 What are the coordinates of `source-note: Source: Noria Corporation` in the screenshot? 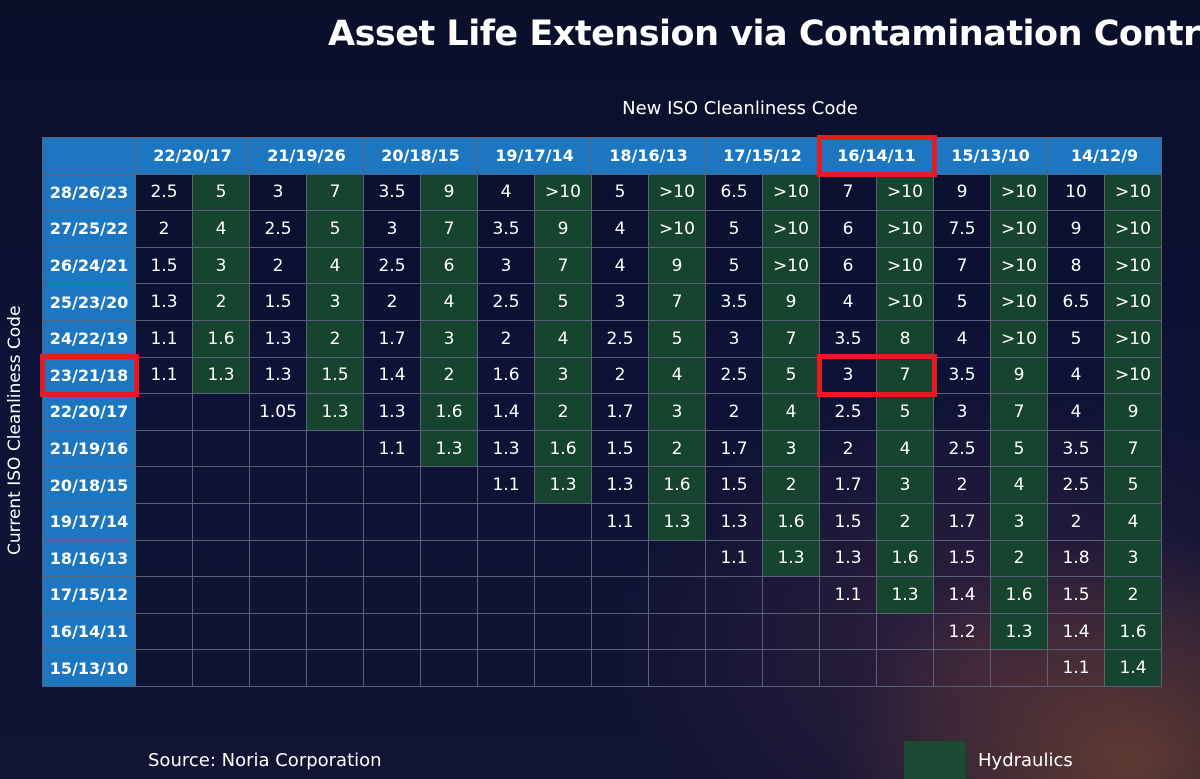 It's located at (265, 760).